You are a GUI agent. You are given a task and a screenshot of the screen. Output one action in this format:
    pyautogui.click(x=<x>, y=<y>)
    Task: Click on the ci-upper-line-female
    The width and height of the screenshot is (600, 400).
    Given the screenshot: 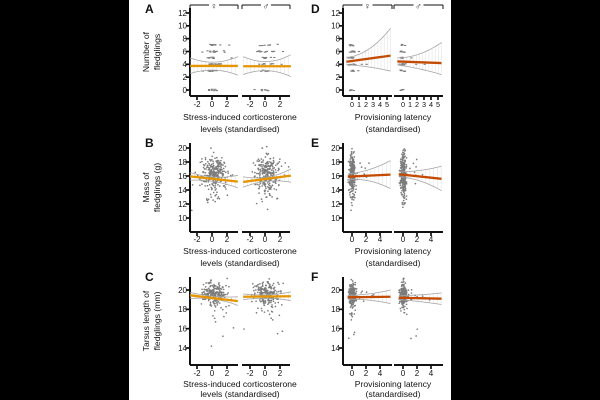 What is the action you would take?
    pyautogui.click(x=214, y=59)
    